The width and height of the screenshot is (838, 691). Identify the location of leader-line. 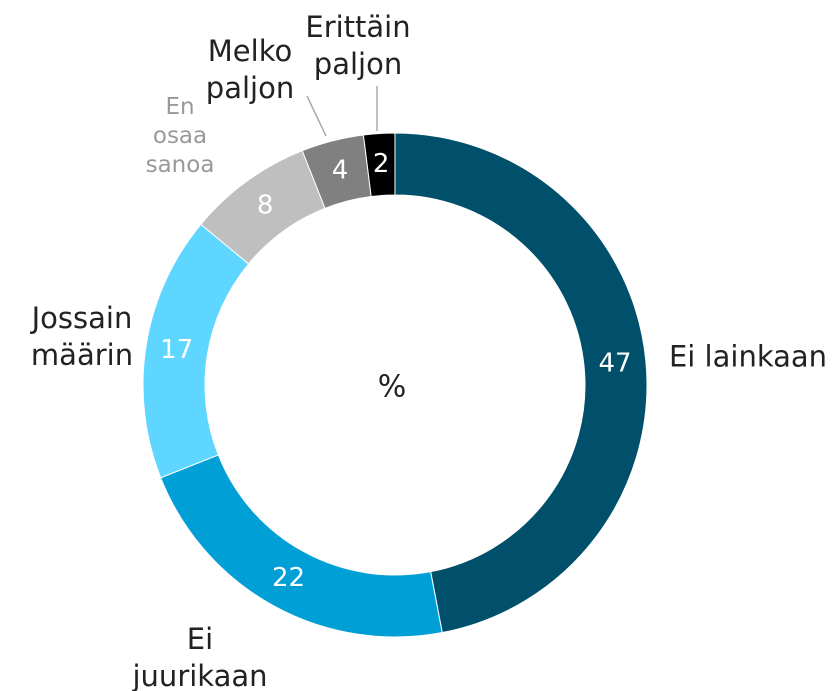
(316, 116).